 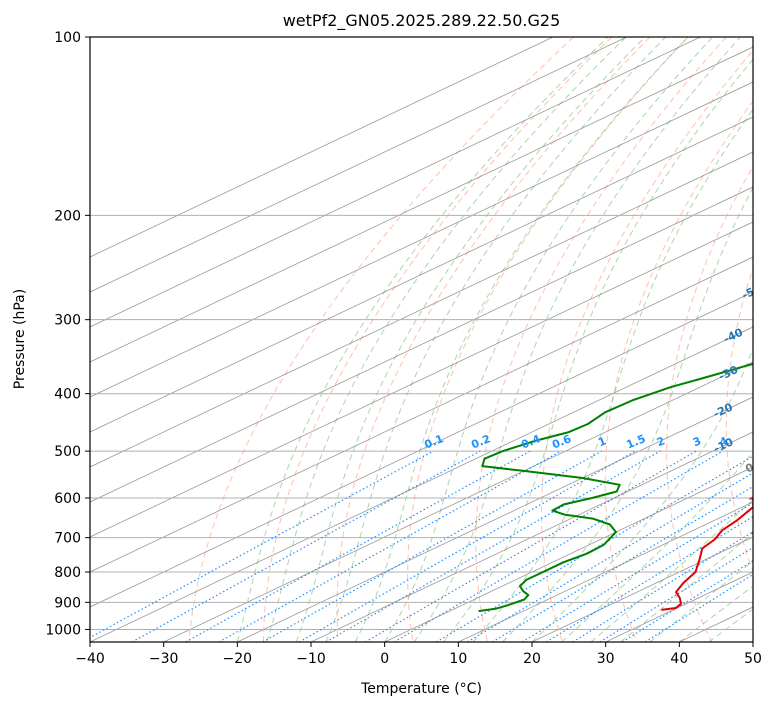 What do you see at coordinates (67, 499) in the screenshot?
I see `y-tick-label: 600` at bounding box center [67, 499].